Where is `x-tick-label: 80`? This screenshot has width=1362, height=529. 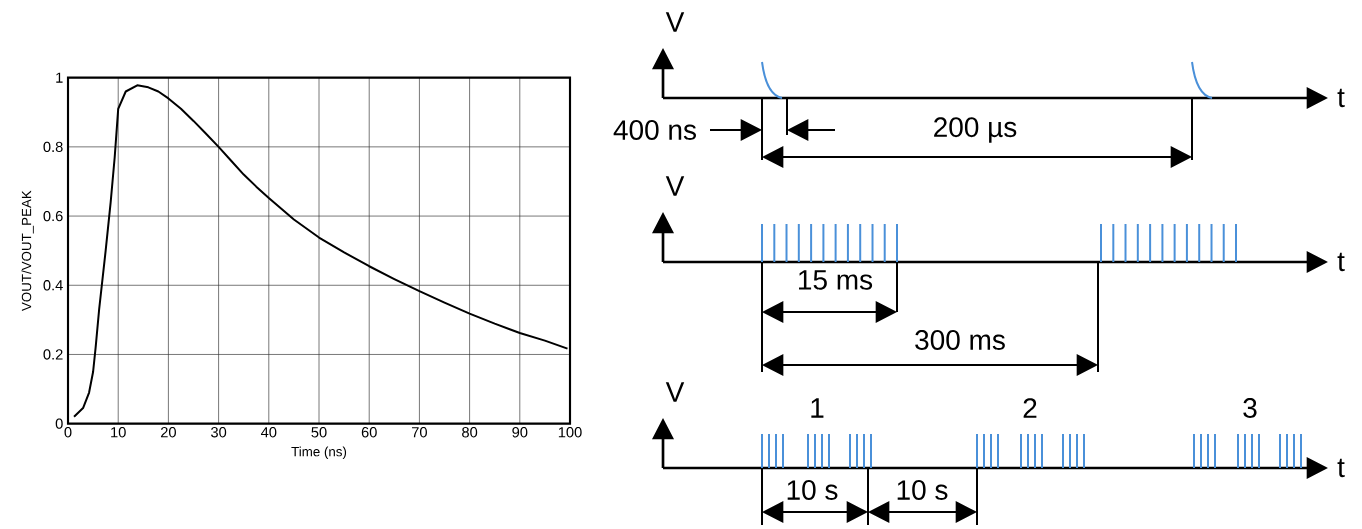 x-tick-label: 80 is located at coordinates (470, 432).